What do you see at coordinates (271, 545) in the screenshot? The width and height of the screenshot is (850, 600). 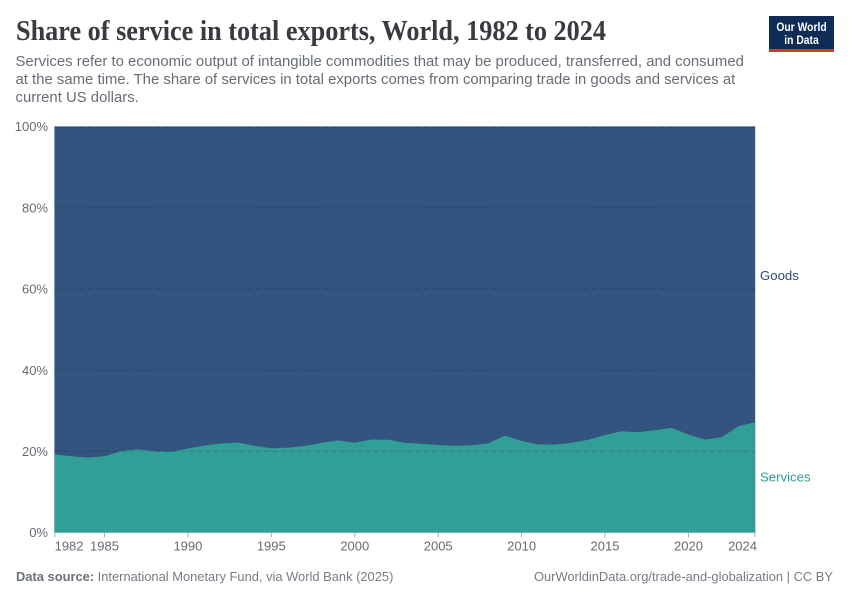 I see `svg-text: 1995` at bounding box center [271, 545].